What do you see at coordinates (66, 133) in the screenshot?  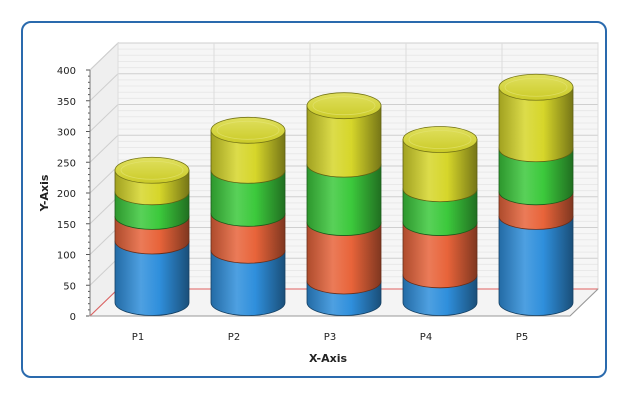 I see `y-tick-label: 300` at bounding box center [66, 133].